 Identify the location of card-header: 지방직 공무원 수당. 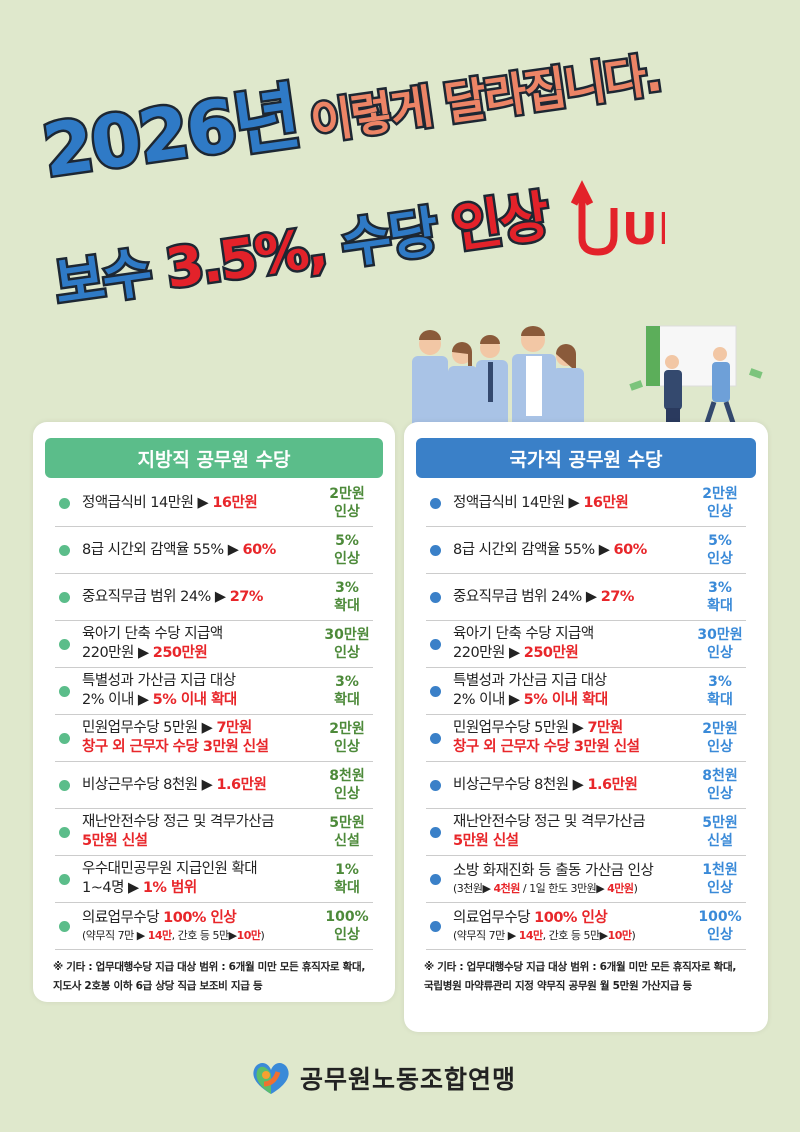
(214, 458).